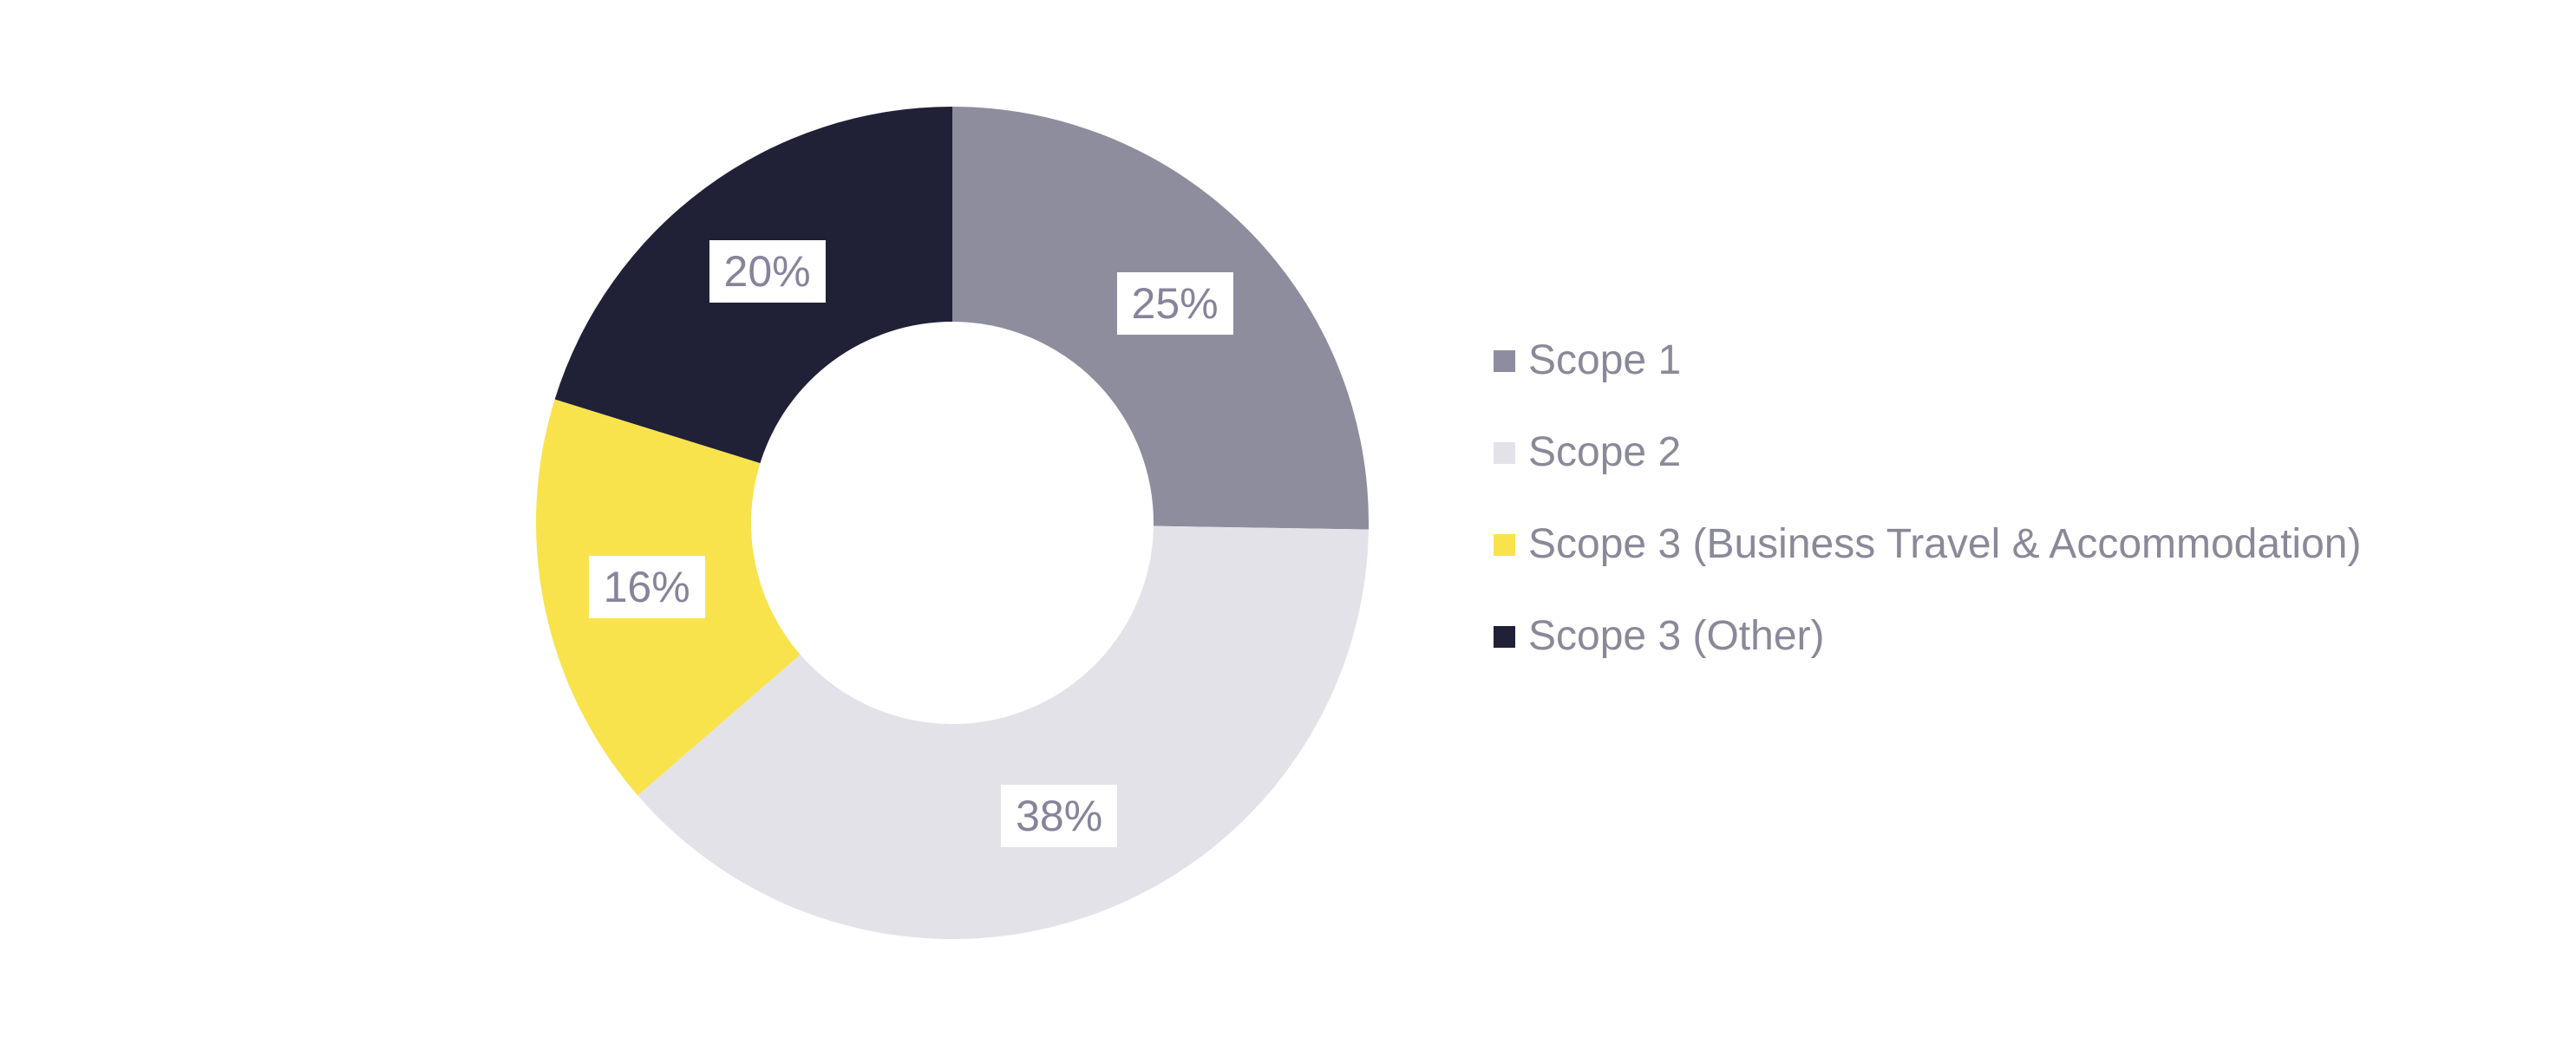  What do you see at coordinates (1174, 304) in the screenshot?
I see `slice-percent-label: 25%` at bounding box center [1174, 304].